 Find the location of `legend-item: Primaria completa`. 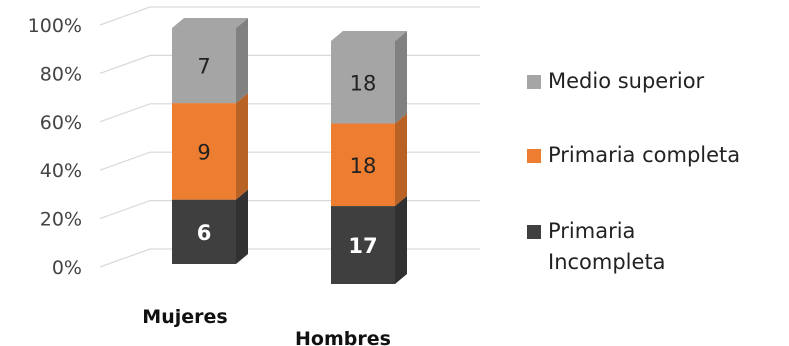

legend-item: Primaria completa is located at coordinates (633, 155).